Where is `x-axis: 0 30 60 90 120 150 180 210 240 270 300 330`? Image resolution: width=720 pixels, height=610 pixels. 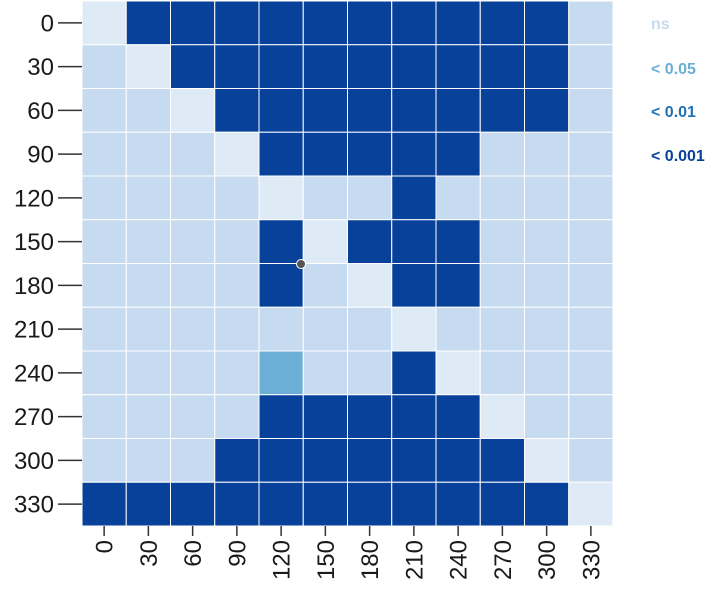 x-axis: 0 30 60 90 120 150 180 210 240 270 300 330 is located at coordinates (348, 553).